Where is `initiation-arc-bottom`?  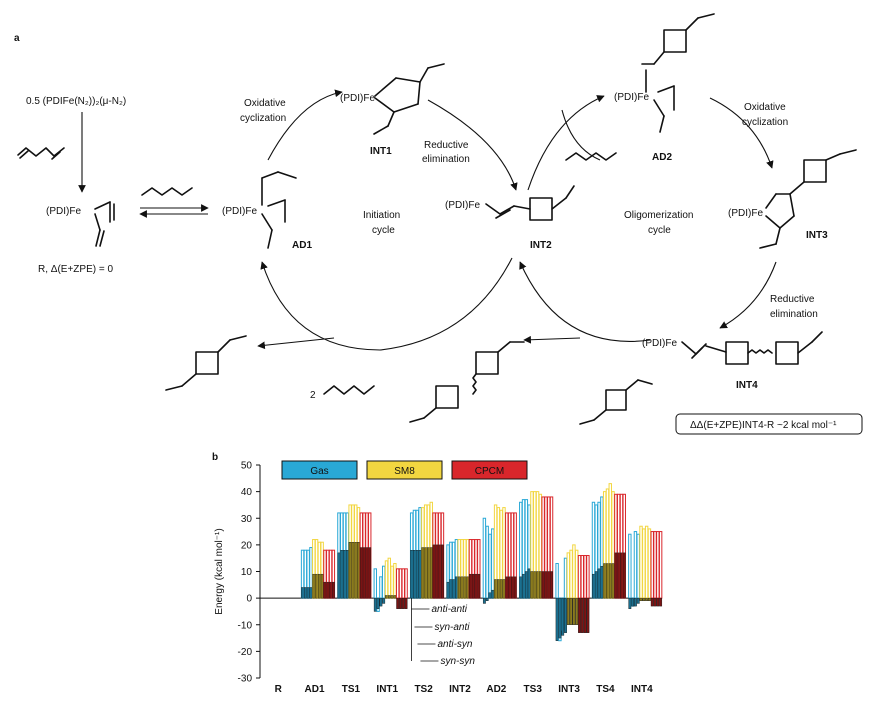
initiation-arc-bottom is located at coordinates (386, 304).